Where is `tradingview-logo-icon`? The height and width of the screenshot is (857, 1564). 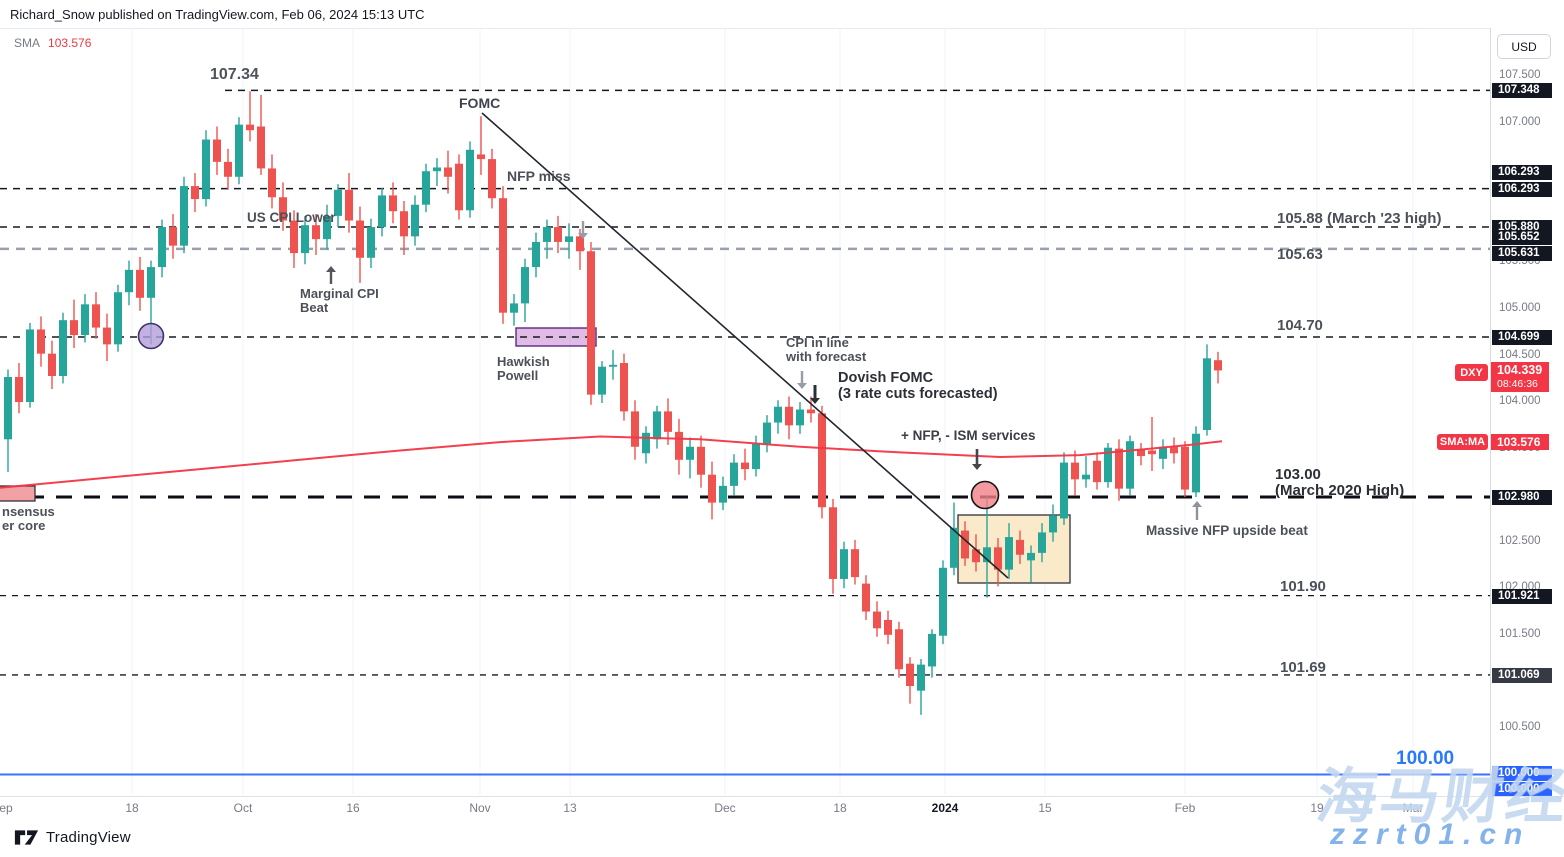
tradingview-logo-icon is located at coordinates (26, 837).